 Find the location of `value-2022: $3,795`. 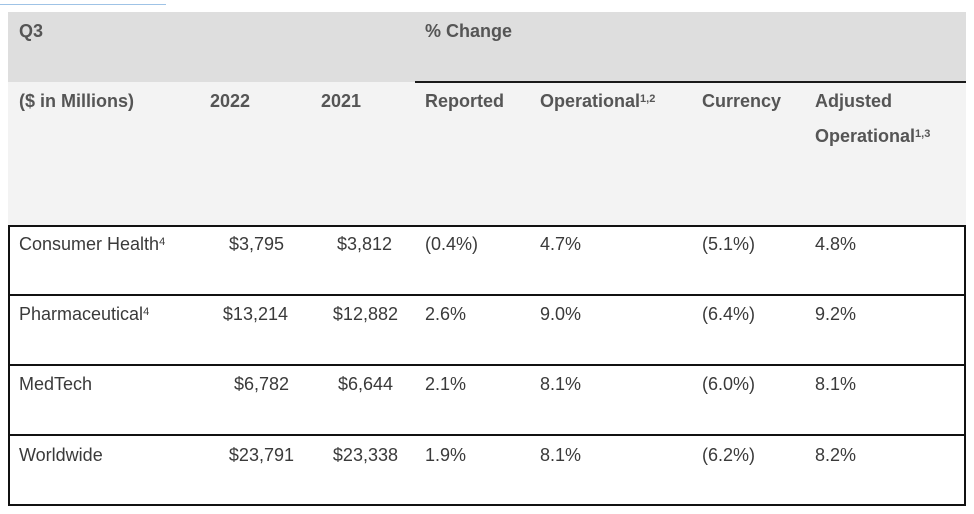

value-2022: $3,795 is located at coordinates (256, 244).